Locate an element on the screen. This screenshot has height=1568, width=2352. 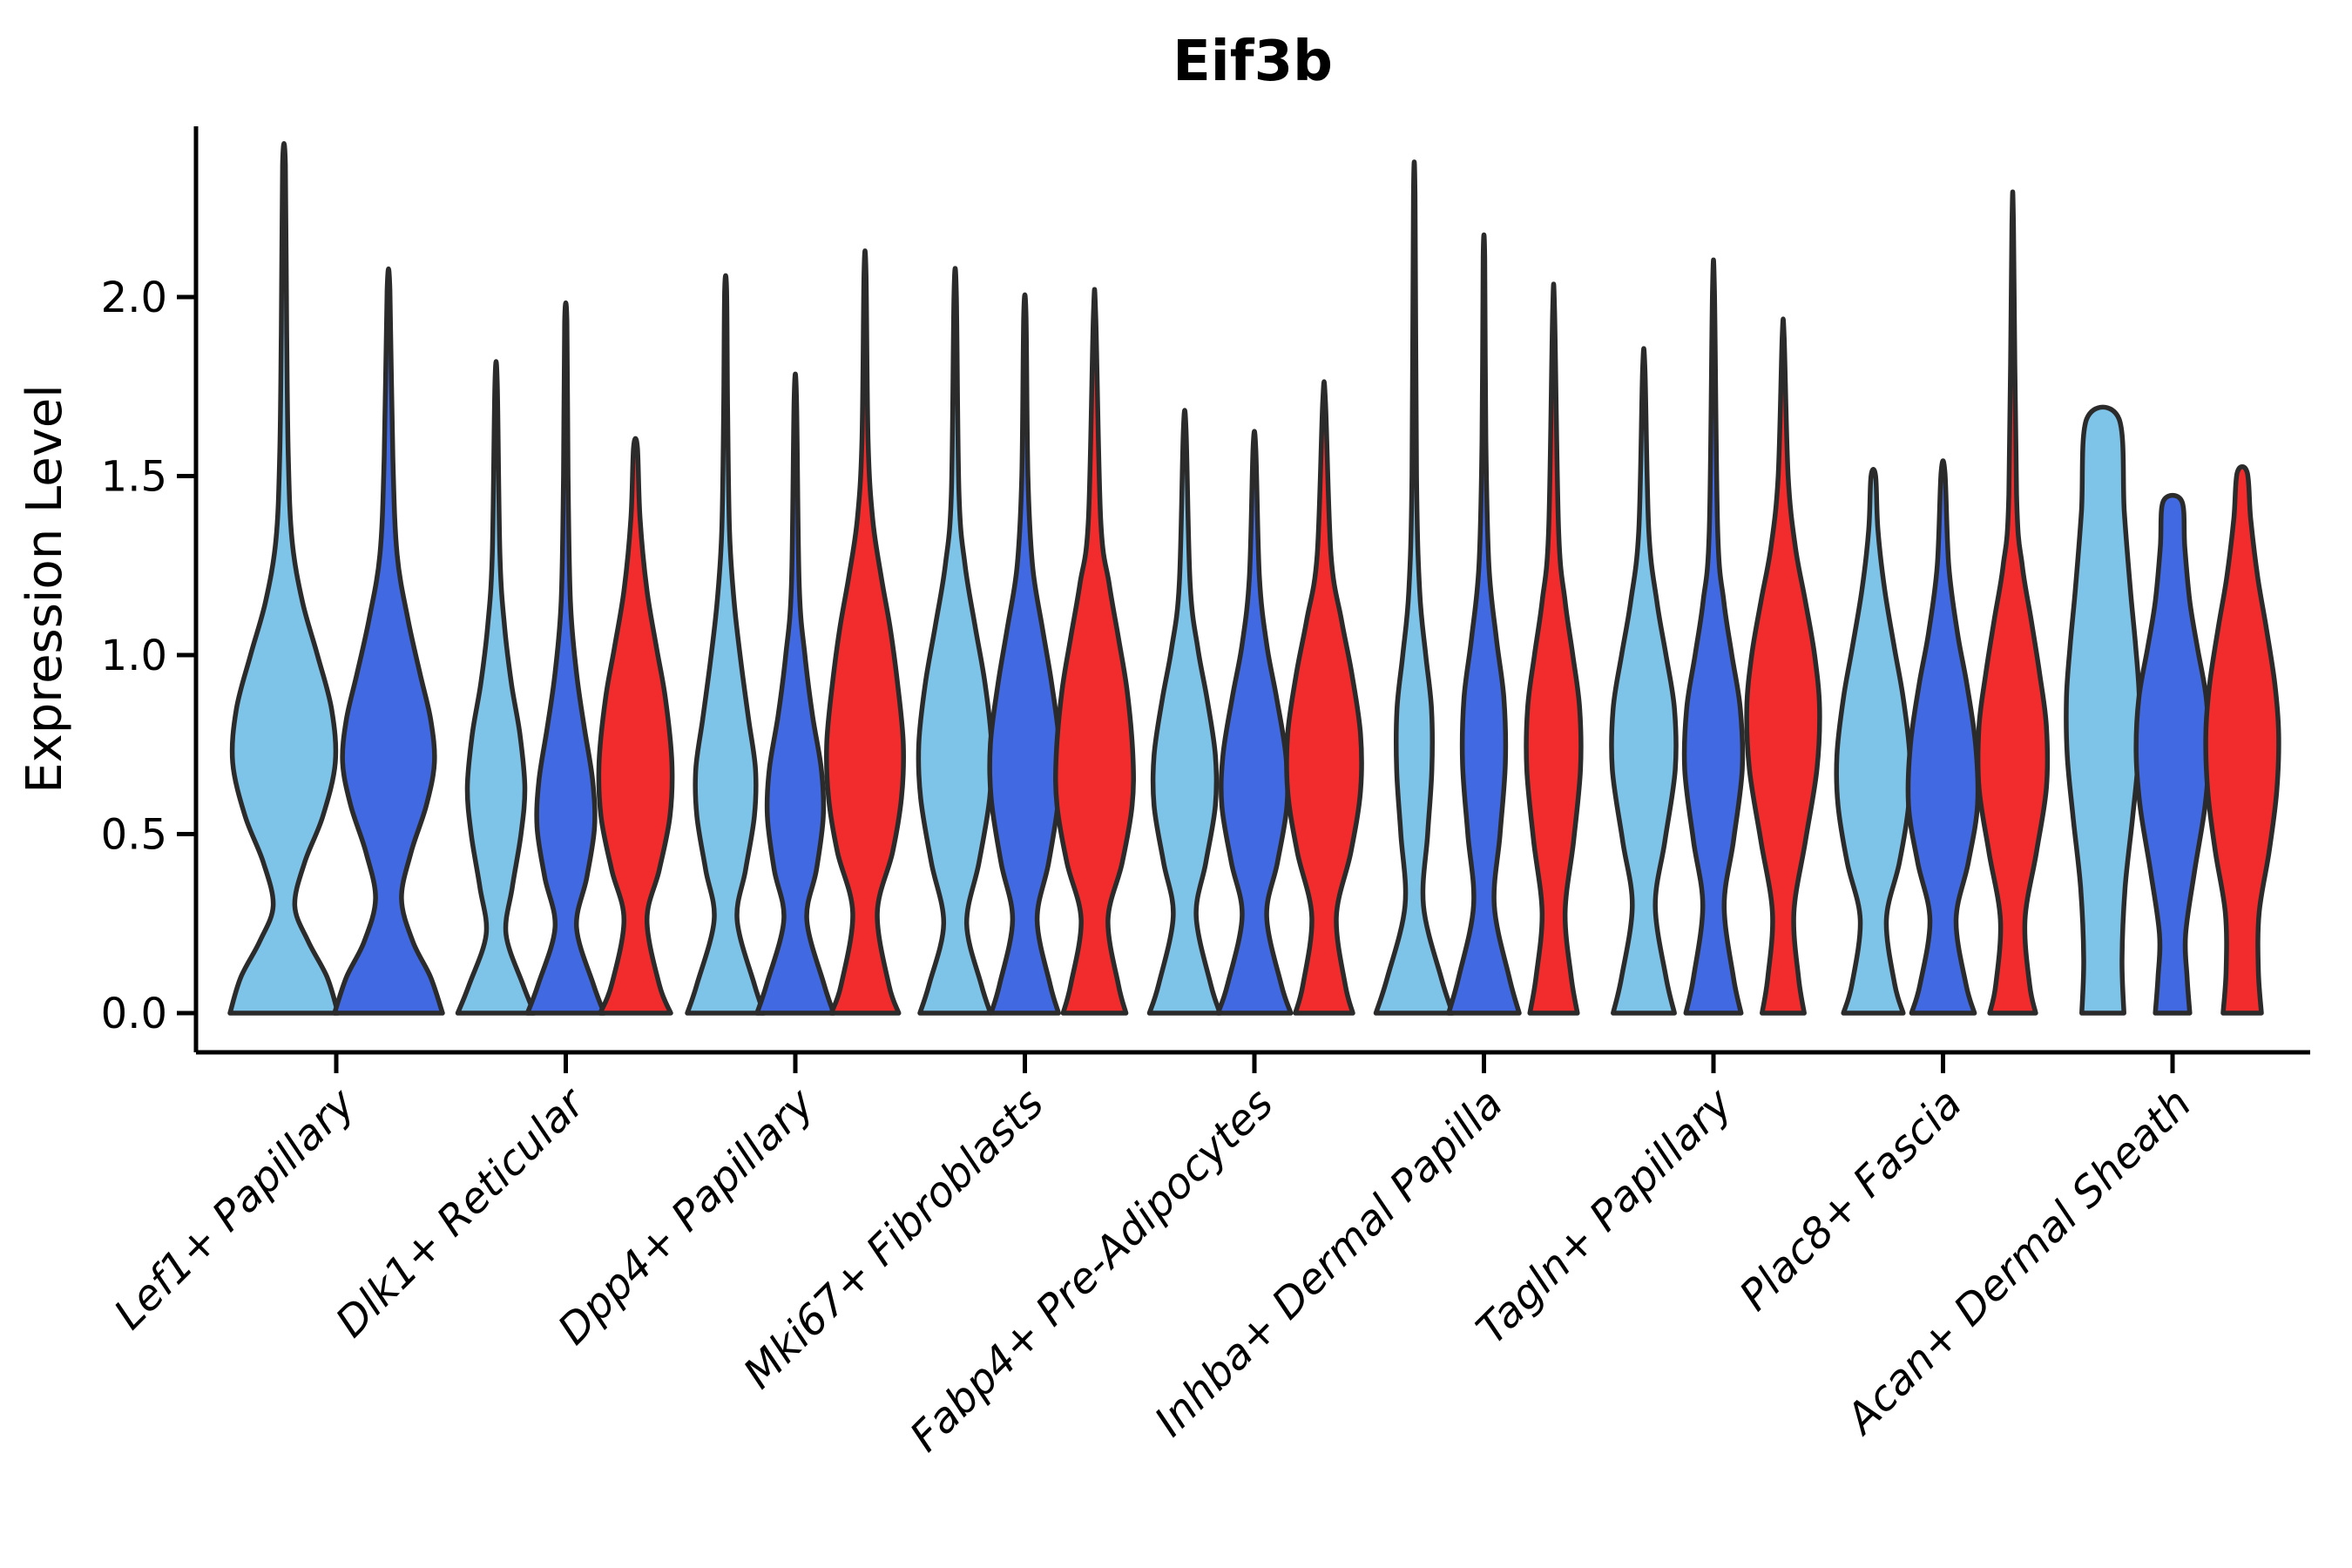
violin-acan-dermal-sheath-blue is located at coordinates (2172, 754).